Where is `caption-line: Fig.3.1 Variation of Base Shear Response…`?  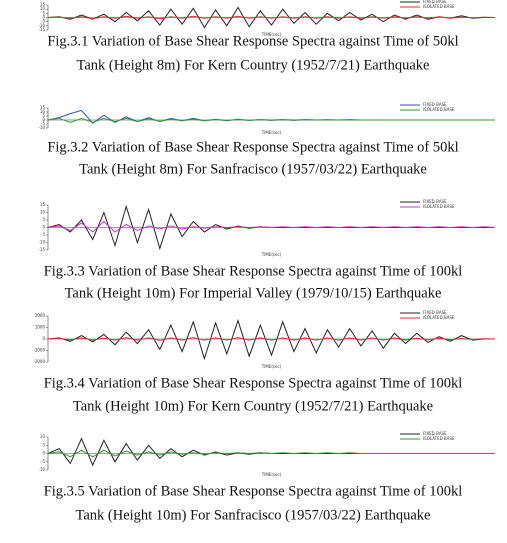 caption-line: Fig.3.1 Variation of Base Shear Response… is located at coordinates (252, 41).